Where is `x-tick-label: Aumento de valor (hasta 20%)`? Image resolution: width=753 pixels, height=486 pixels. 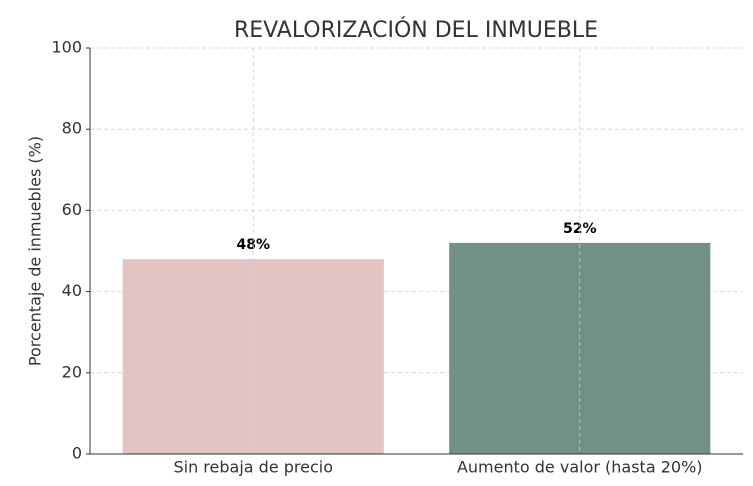
x-tick-label: Aumento de valor (hasta 20%) is located at coordinates (580, 467).